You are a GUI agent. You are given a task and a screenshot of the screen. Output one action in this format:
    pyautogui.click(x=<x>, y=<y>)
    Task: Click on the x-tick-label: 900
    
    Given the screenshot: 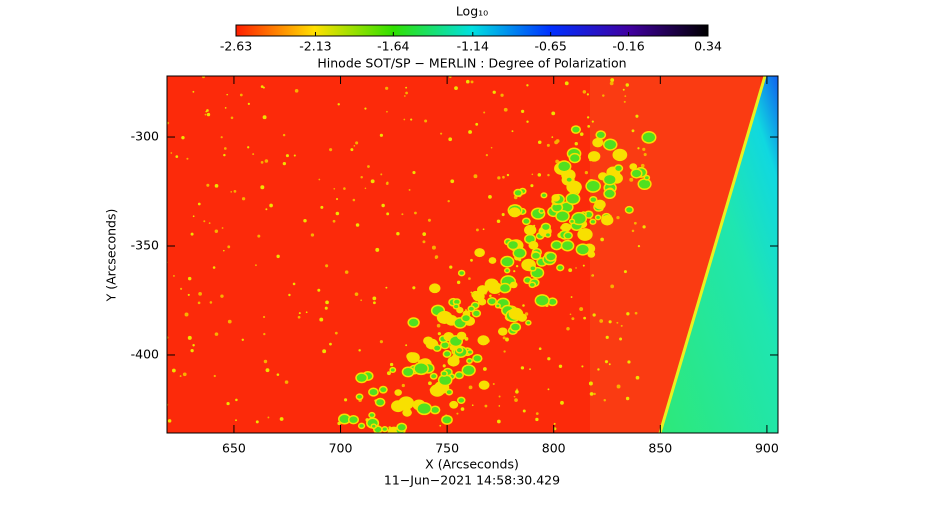 What is the action you would take?
    pyautogui.click(x=767, y=448)
    